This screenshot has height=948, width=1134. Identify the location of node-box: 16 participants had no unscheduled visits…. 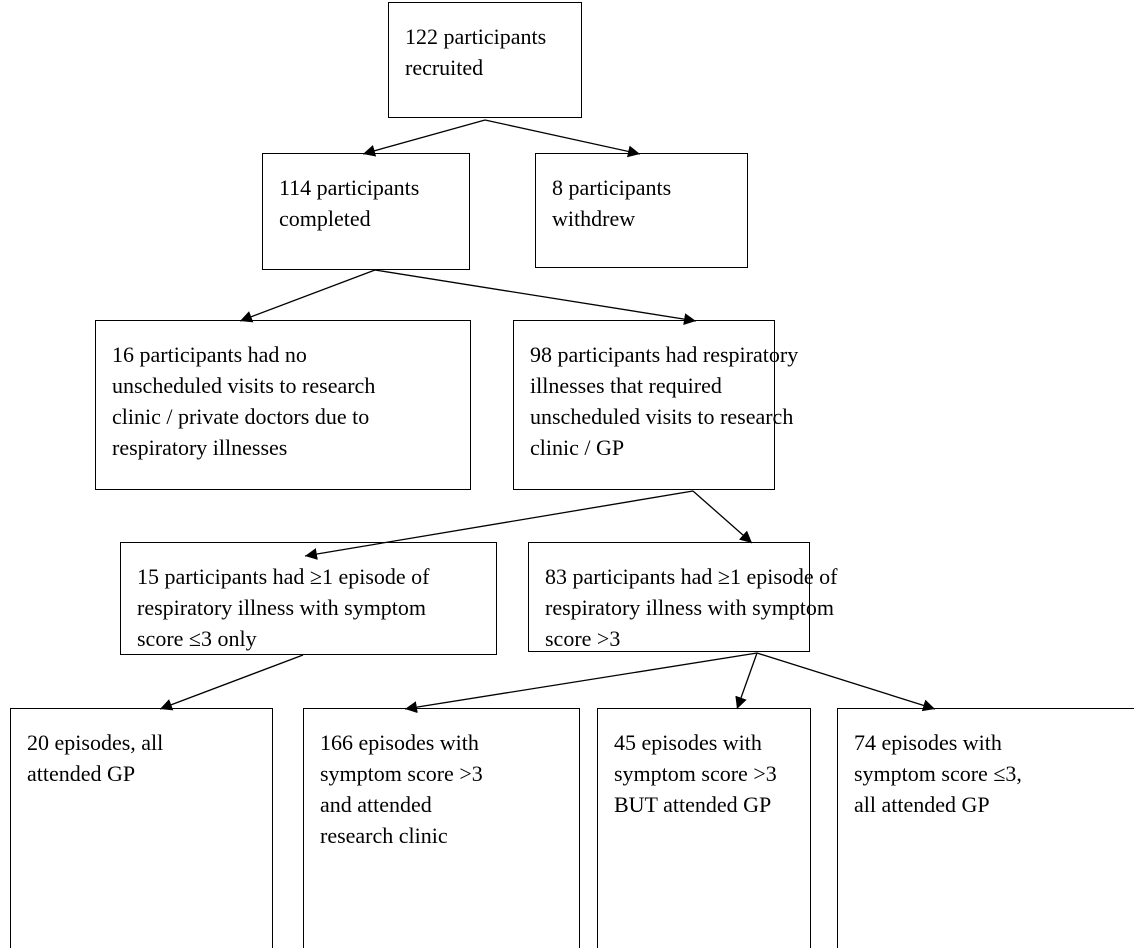
(283, 405).